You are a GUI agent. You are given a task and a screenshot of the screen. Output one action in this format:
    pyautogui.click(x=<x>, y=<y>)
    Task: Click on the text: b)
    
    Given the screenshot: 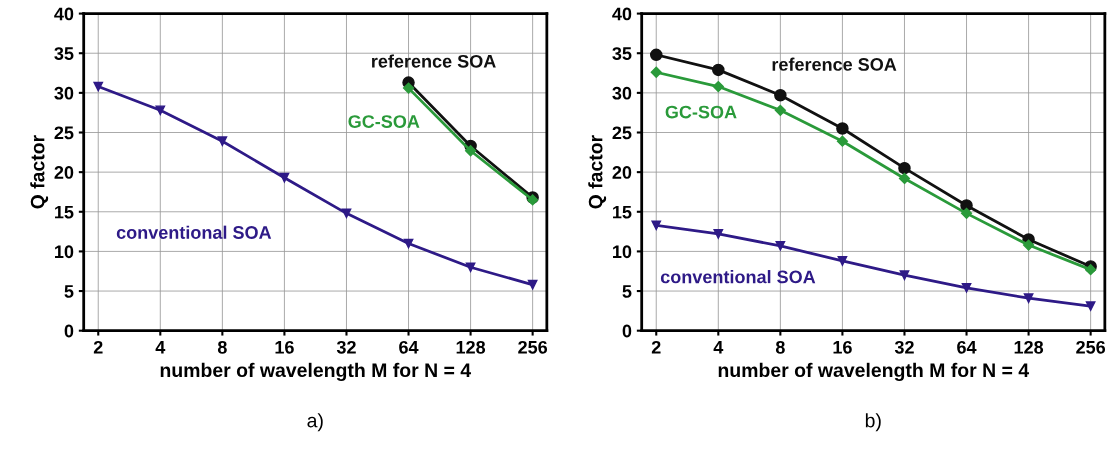 What is the action you would take?
    pyautogui.click(x=873, y=422)
    